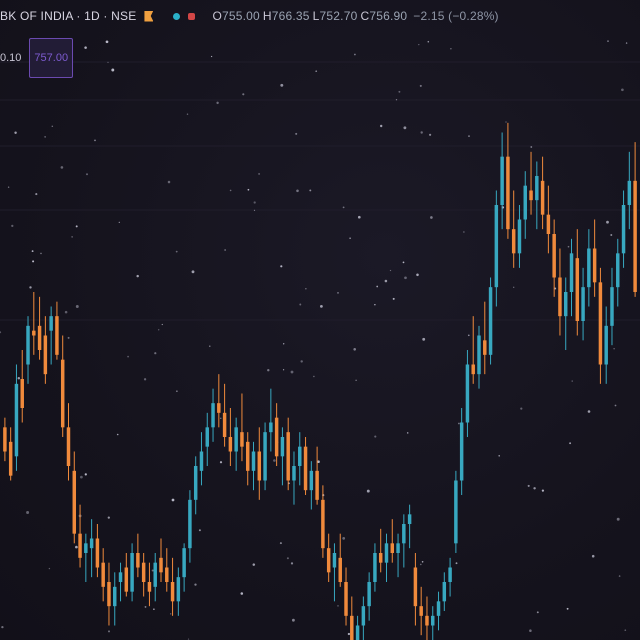 This screenshot has width=640, height=640. What do you see at coordinates (192, 16) in the screenshot?
I see `alert-icon` at bounding box center [192, 16].